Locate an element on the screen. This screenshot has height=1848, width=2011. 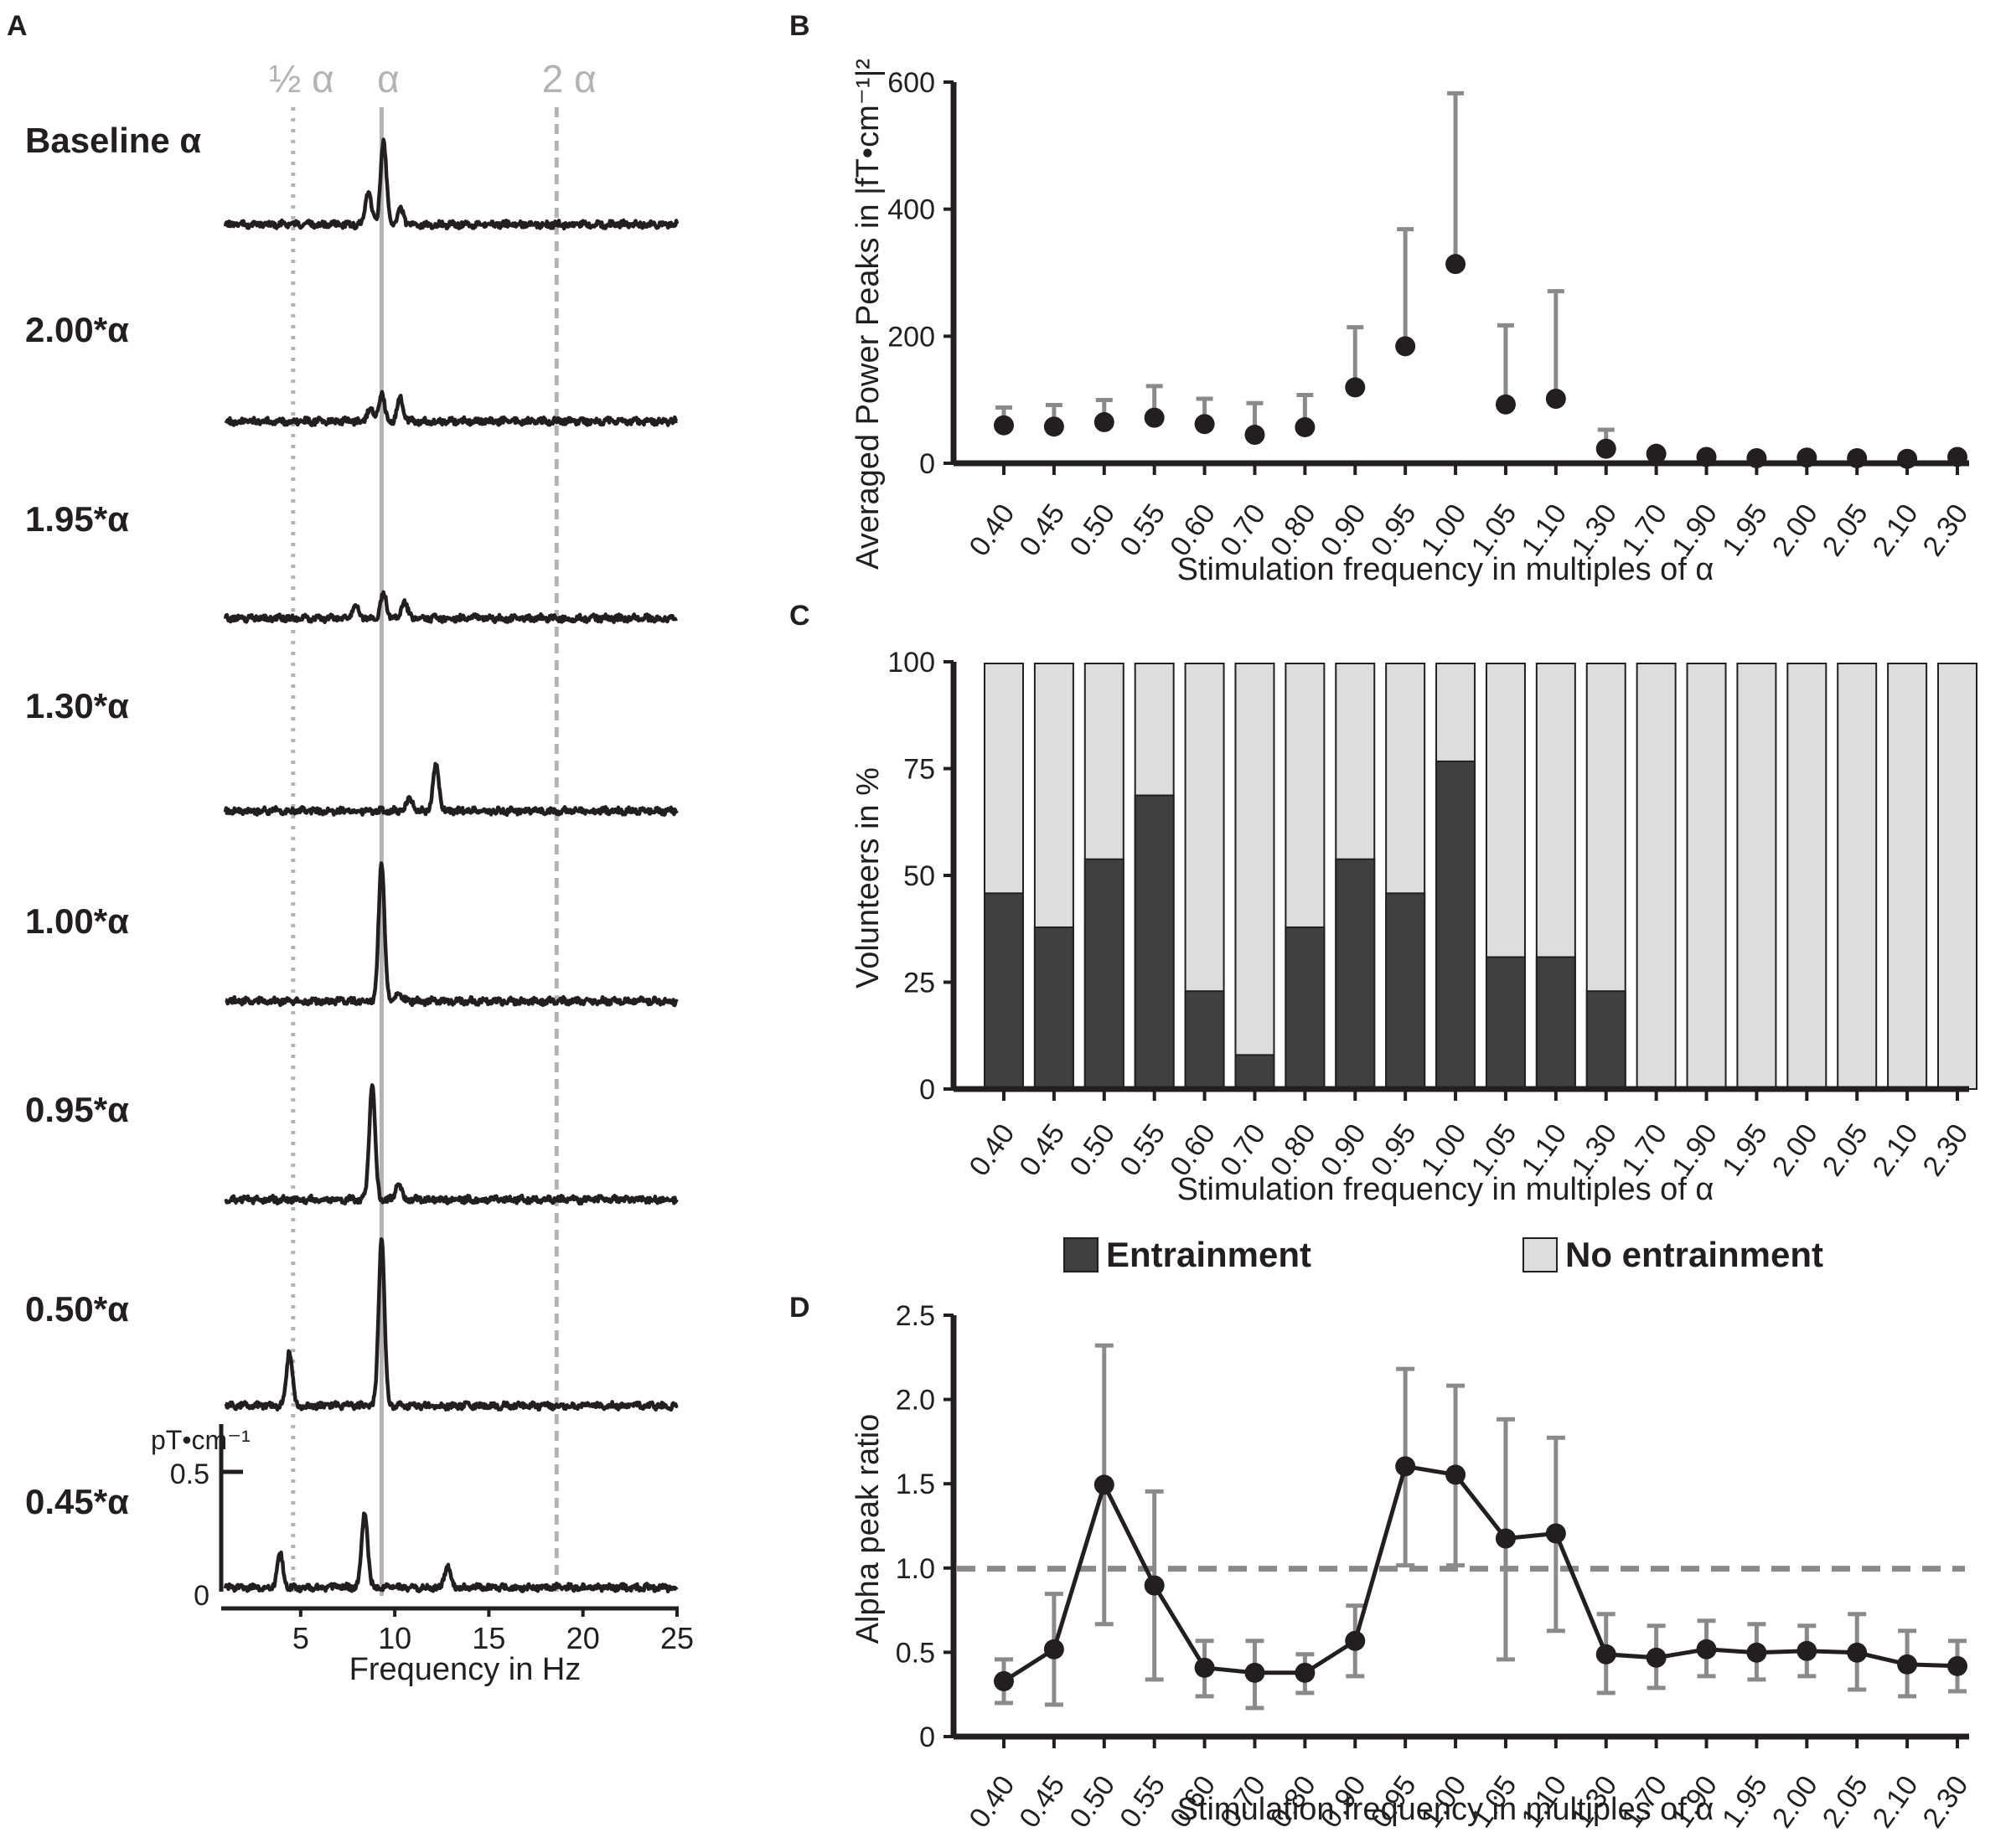
c-x-tick-label-3: 0.55 is located at coordinates (1142, 1150).